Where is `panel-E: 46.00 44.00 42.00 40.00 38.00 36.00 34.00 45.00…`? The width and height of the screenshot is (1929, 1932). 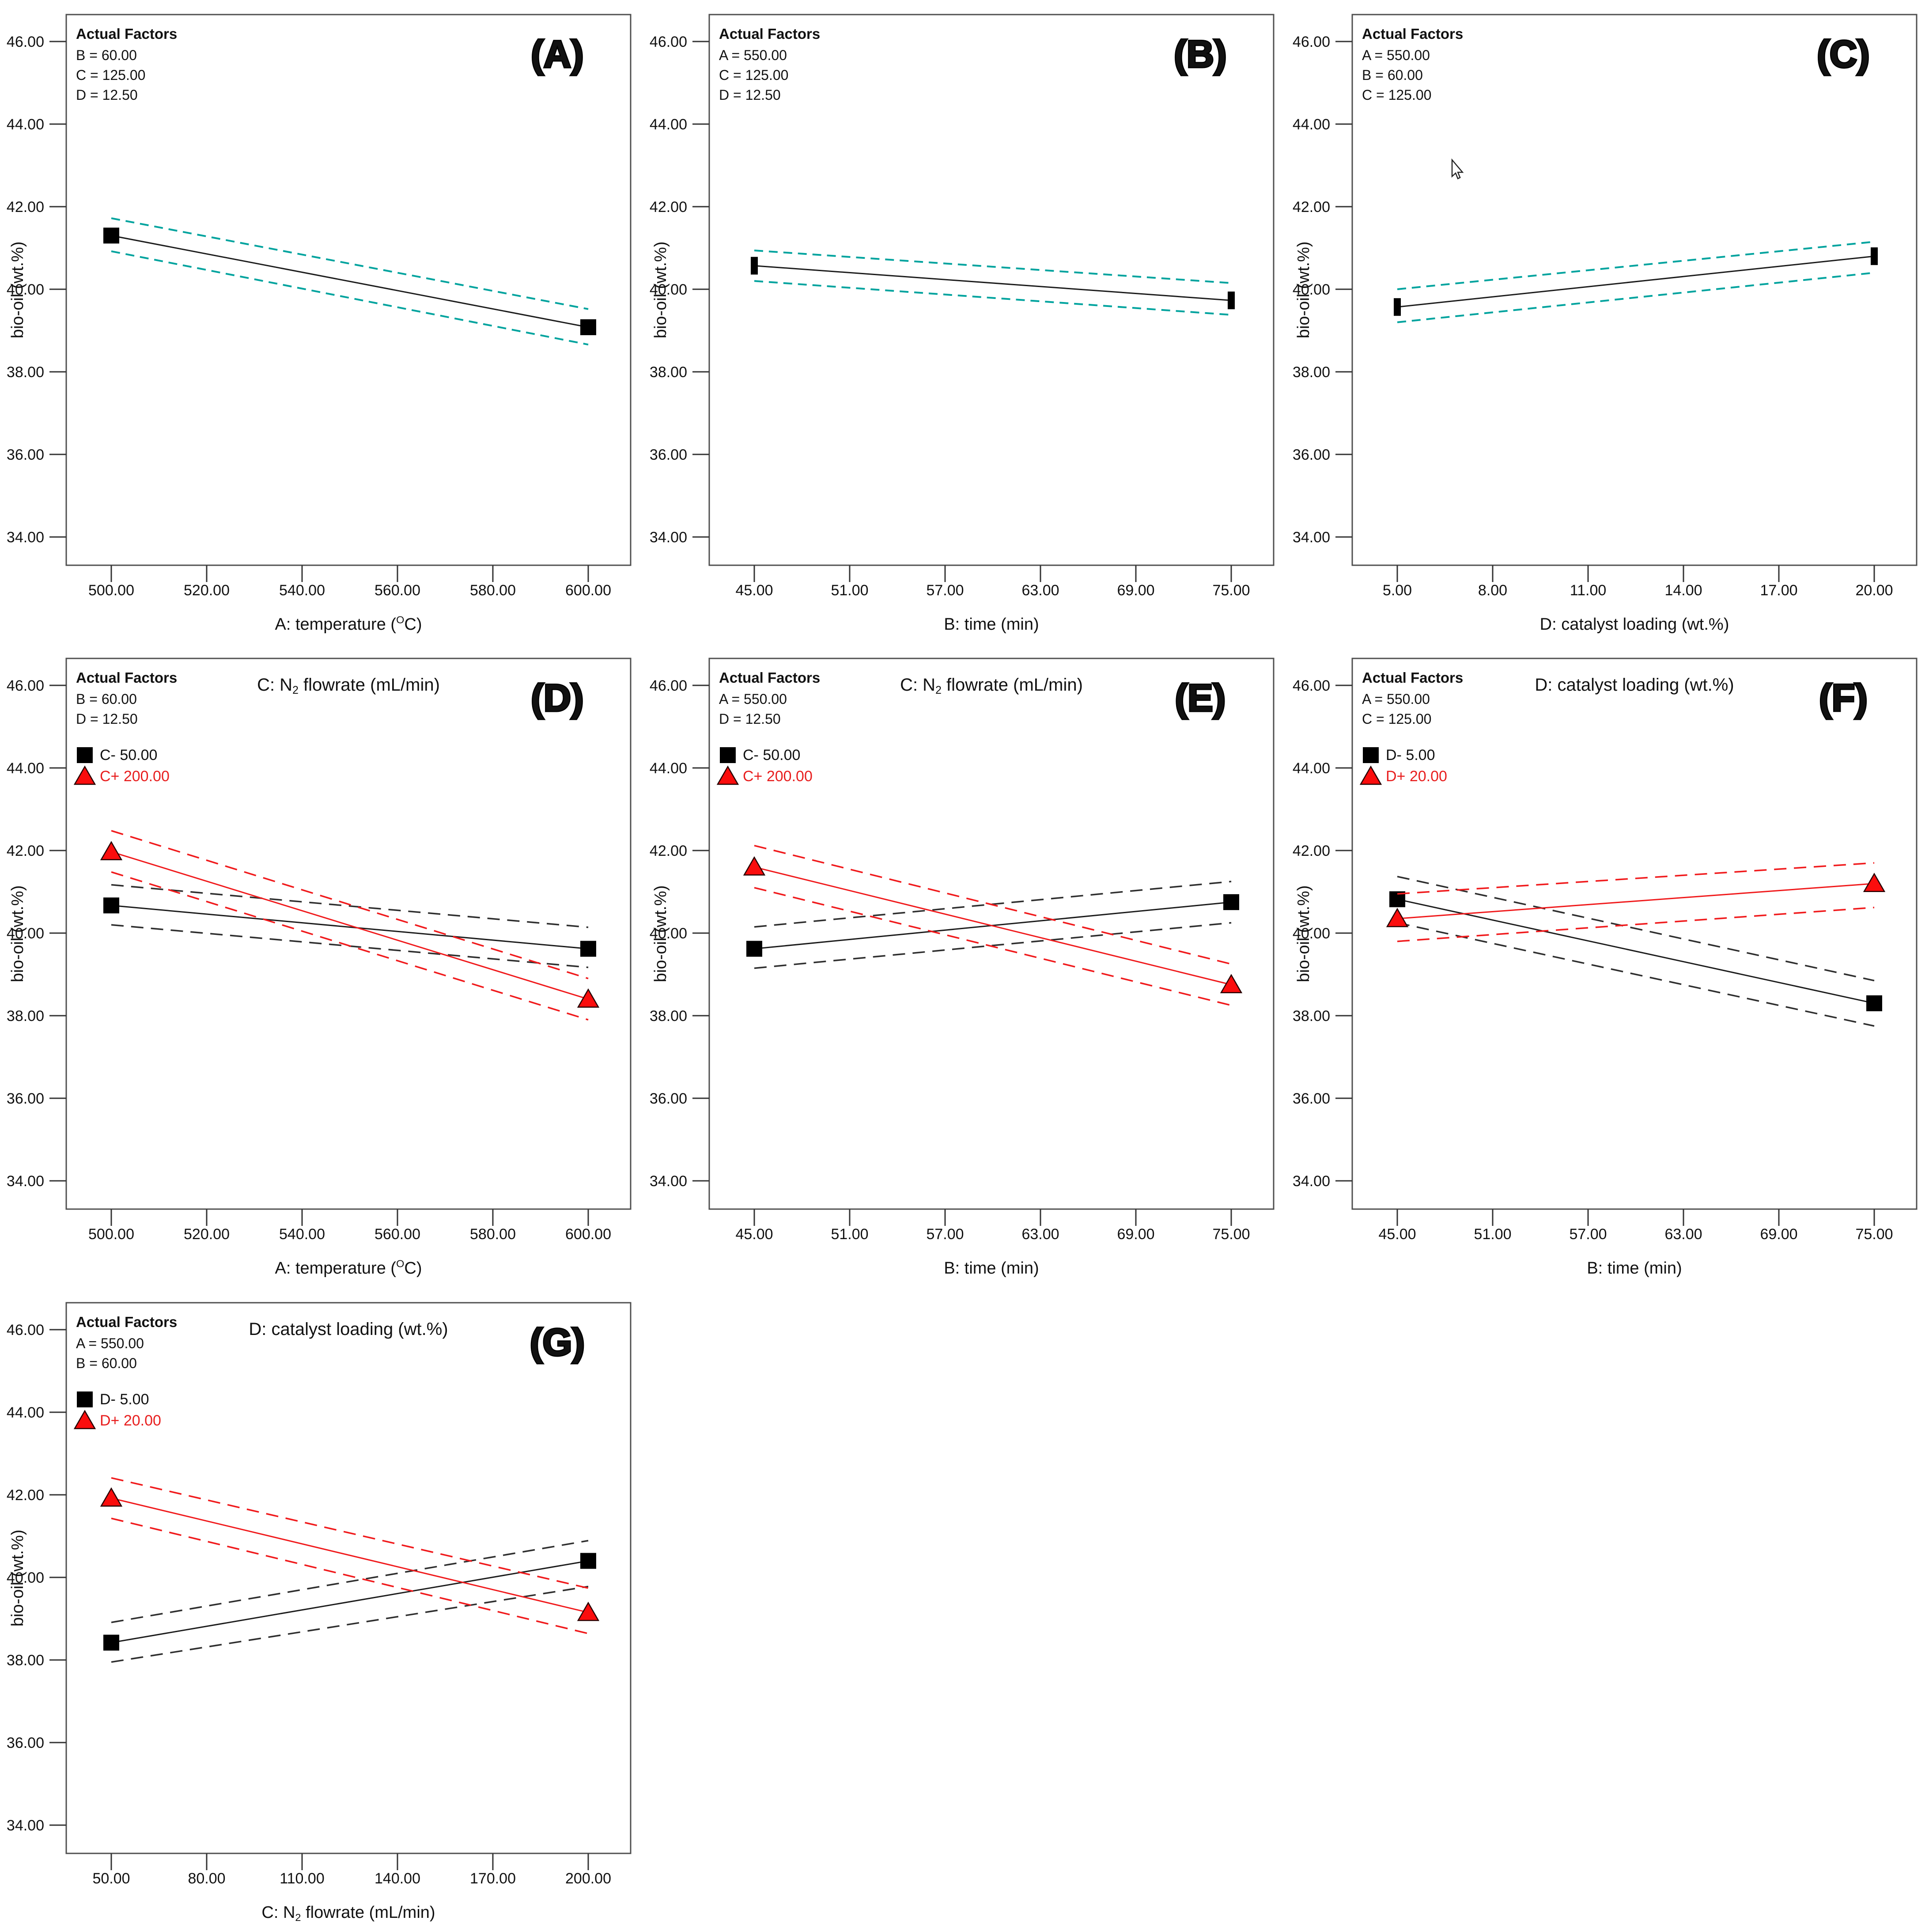
panel-E: 46.00 44.00 42.00 40.00 38.00 36.00 34.00 45.00… is located at coordinates (964, 966).